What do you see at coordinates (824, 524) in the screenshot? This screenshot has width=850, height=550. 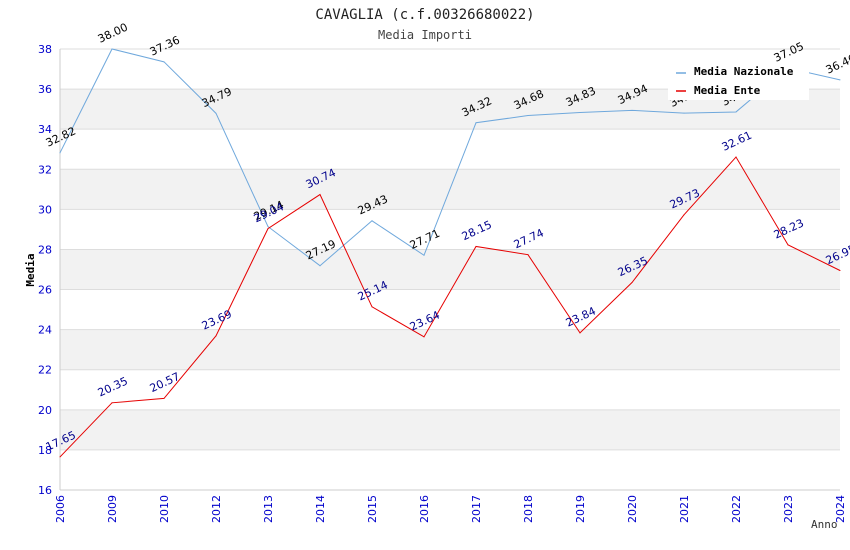 I see `x-axis-label: Anno` at bounding box center [824, 524].